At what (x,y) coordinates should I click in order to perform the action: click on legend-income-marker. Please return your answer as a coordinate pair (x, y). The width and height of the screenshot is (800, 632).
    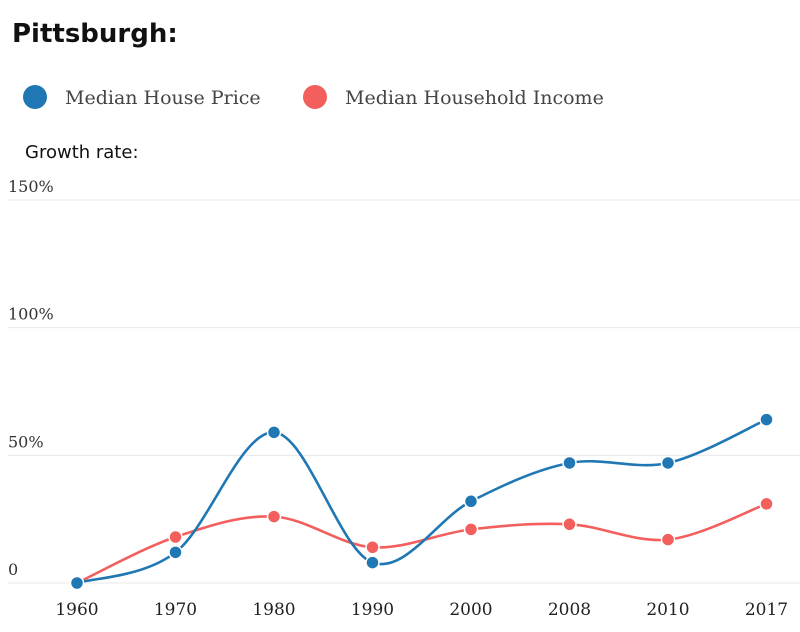
    Looking at the image, I should click on (315, 97).